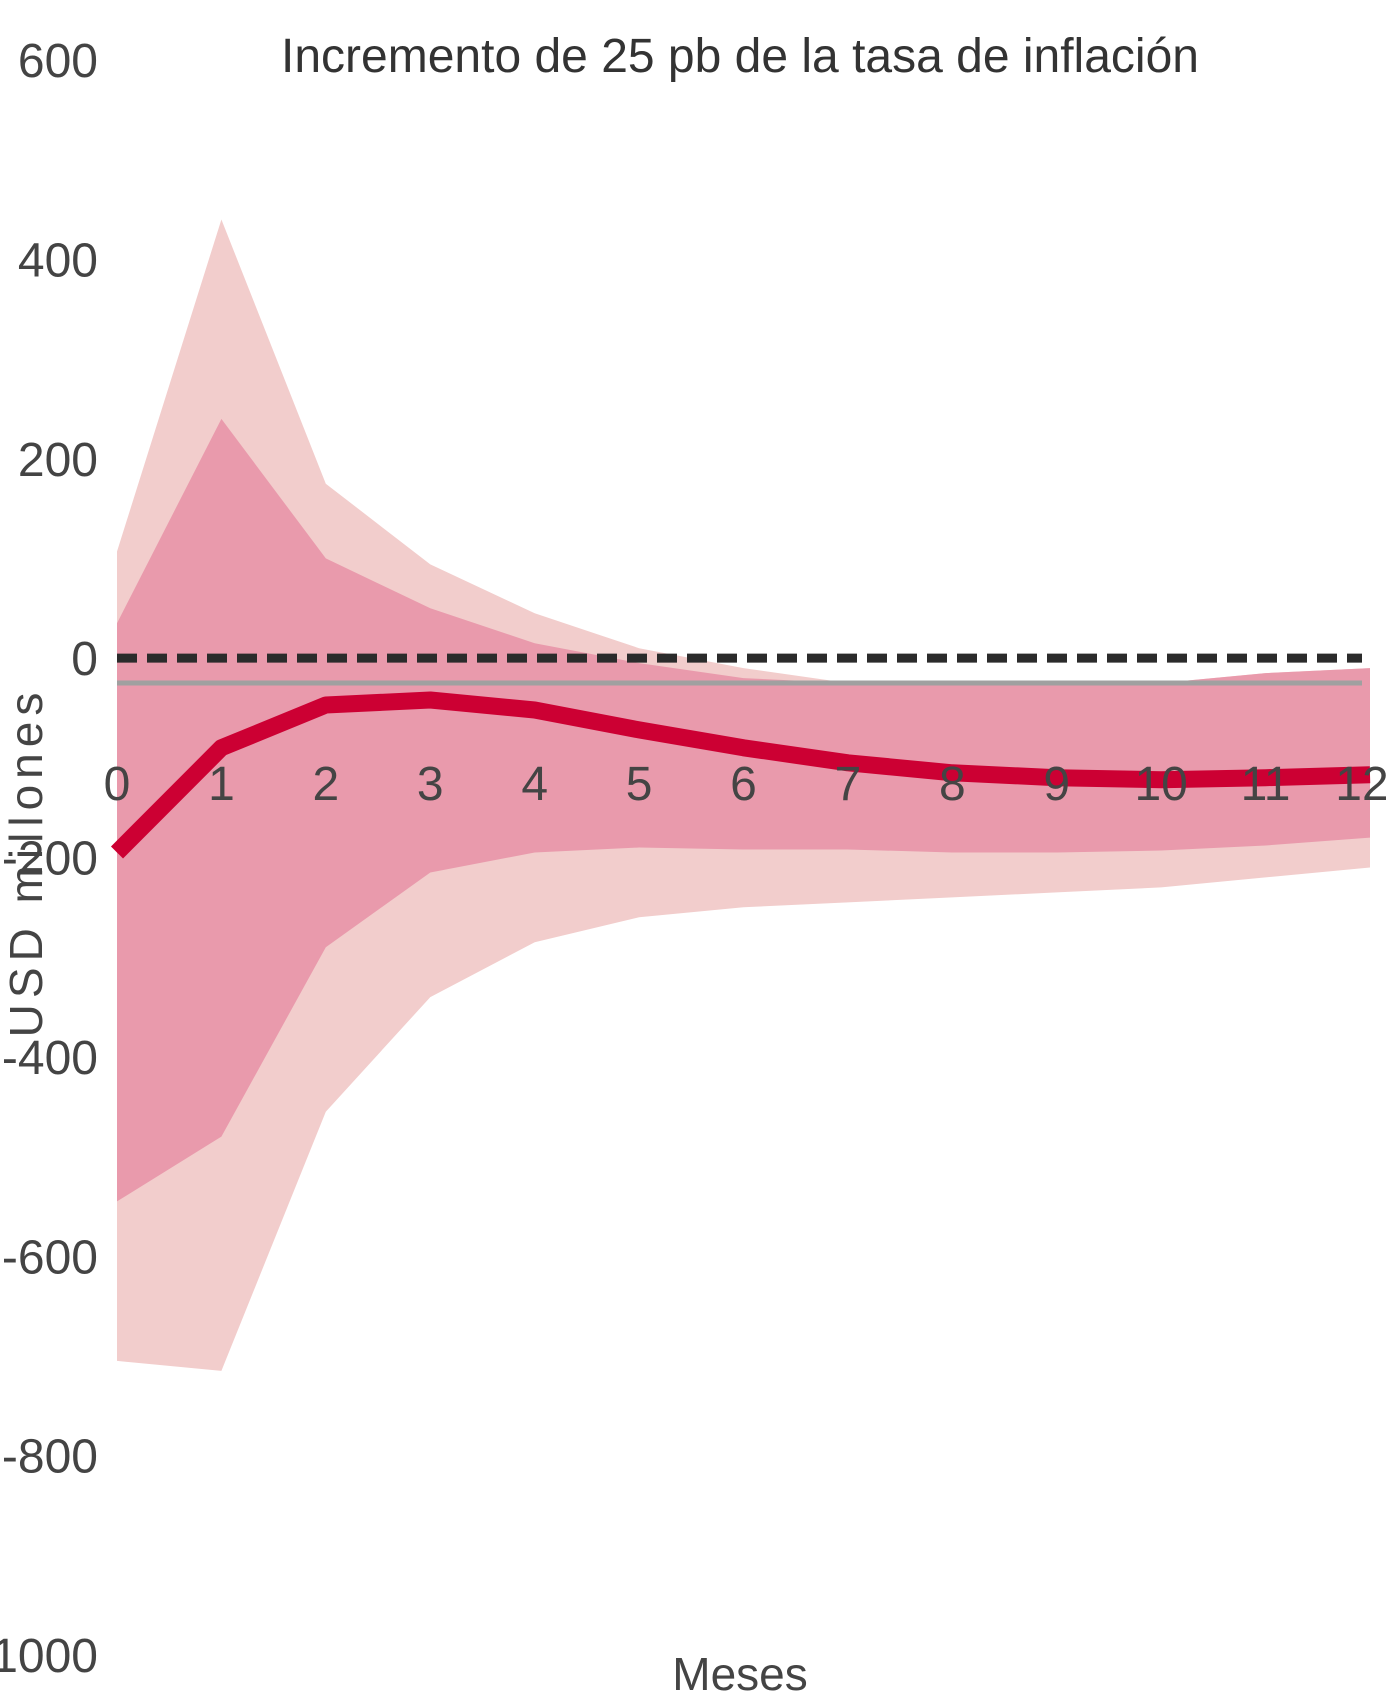  Describe the element at coordinates (639, 784) in the screenshot. I see `x-tick-label: 5` at that location.